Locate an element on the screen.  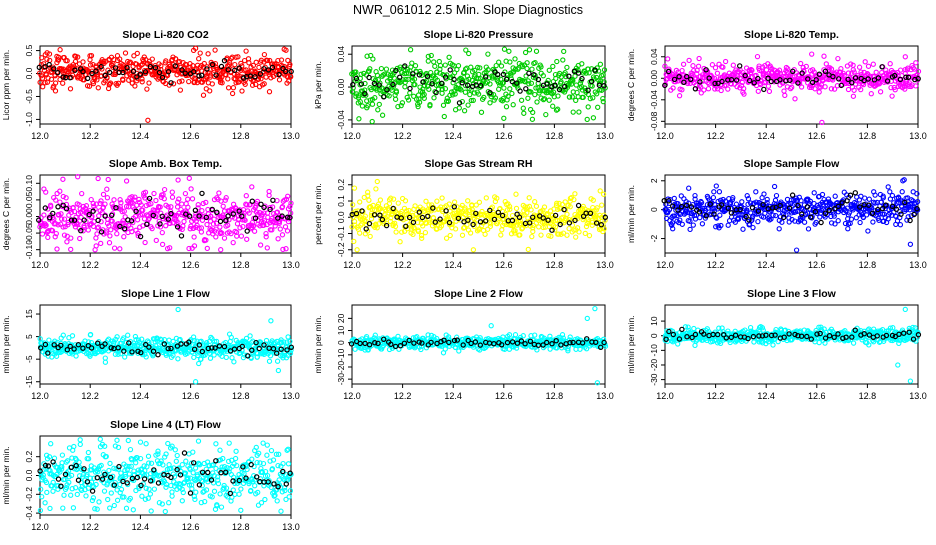
chart-5-ytick-label-2: 0.0 is located at coordinates (341, 217).